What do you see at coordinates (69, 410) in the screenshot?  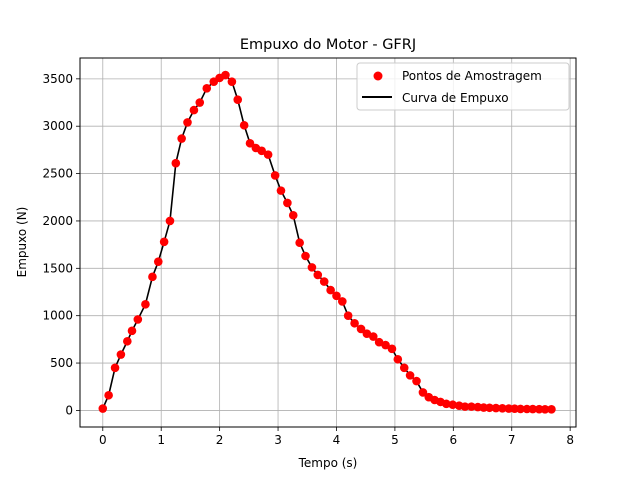 I see `y-tick-label: 0` at bounding box center [69, 410].